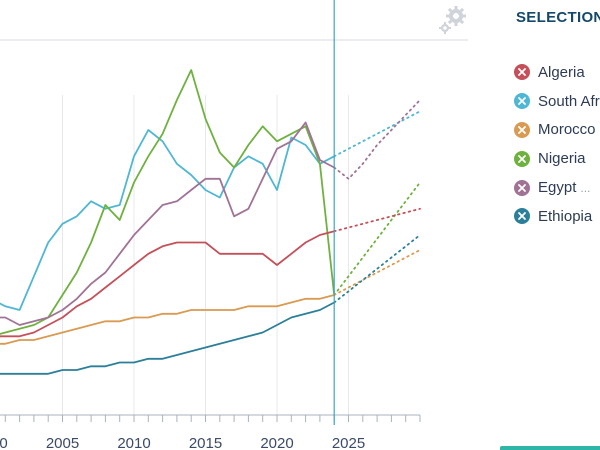 This screenshot has width=600, height=450. I want to click on legend-item: Nigeria, so click(557, 158).